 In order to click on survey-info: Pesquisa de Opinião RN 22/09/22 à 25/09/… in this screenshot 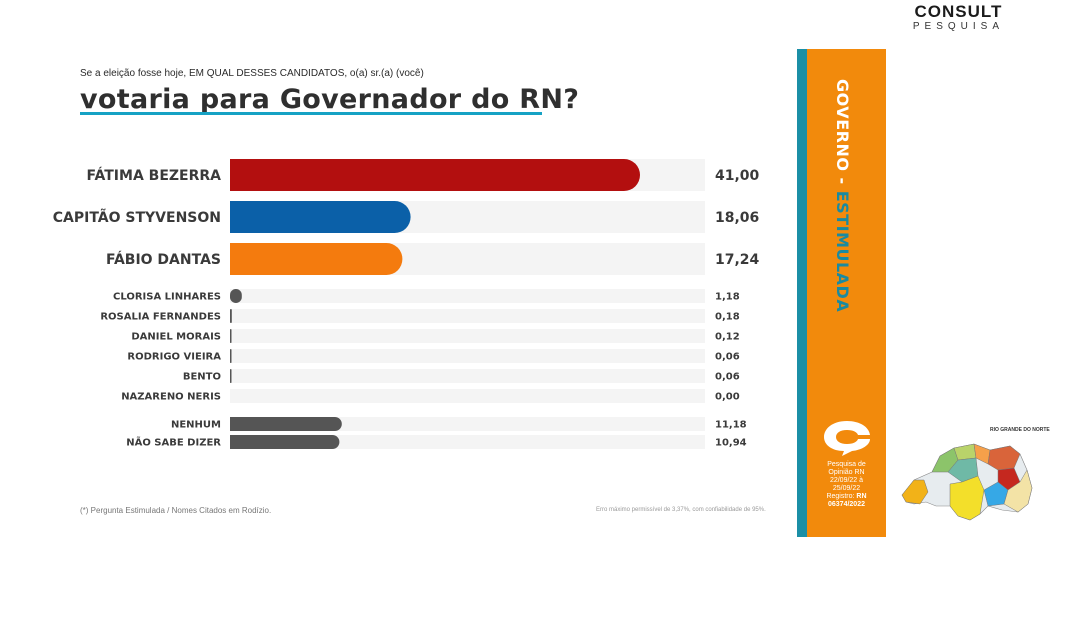, I will do `click(846, 485)`.